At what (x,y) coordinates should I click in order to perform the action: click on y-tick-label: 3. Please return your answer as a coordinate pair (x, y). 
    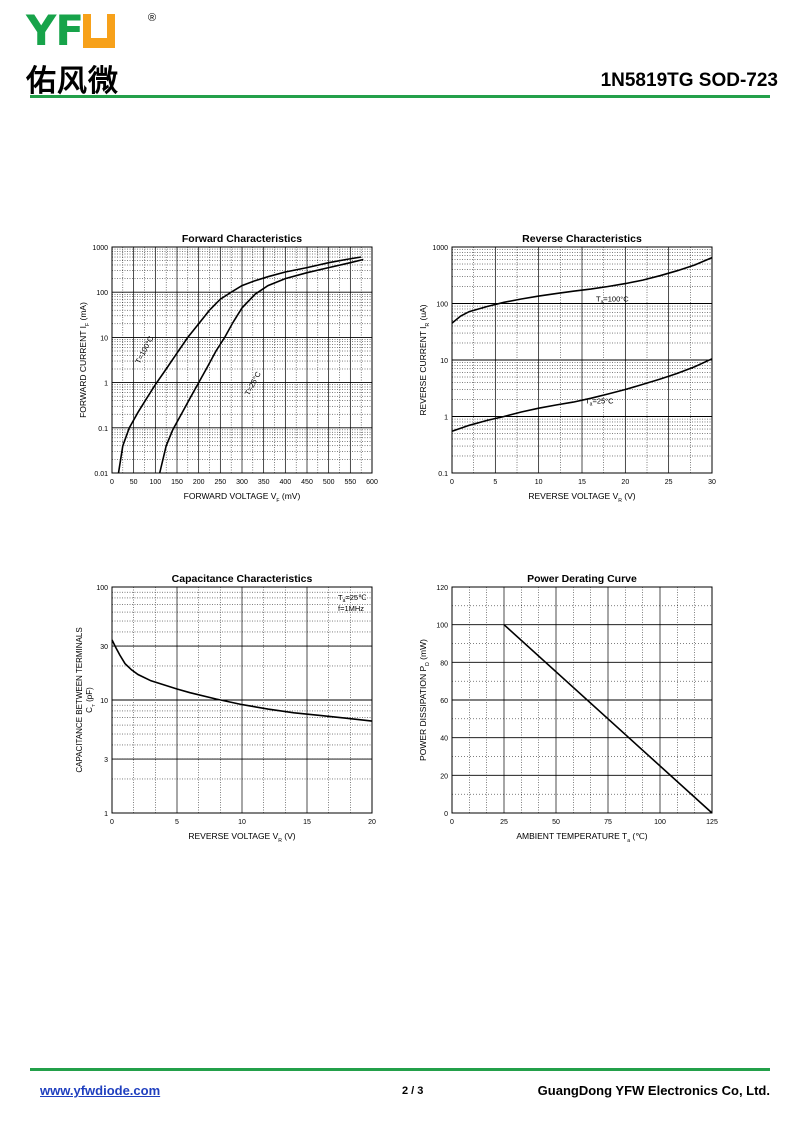
    Looking at the image, I should click on (106, 760).